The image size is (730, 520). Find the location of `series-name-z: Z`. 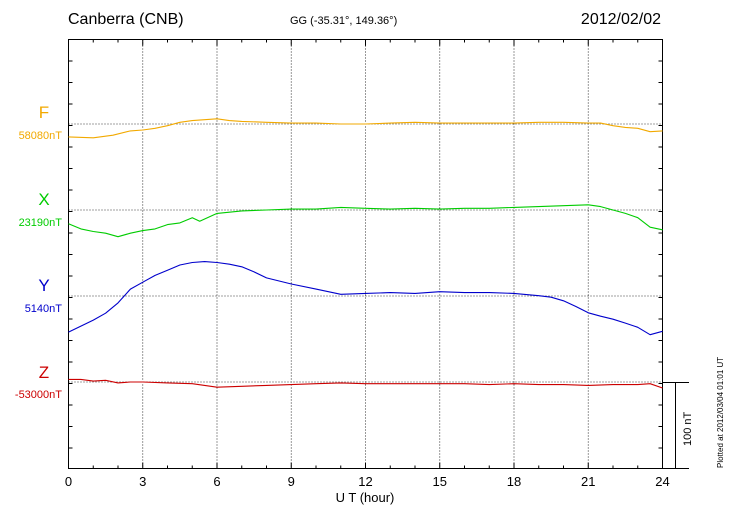

series-name-z: Z is located at coordinates (44, 372).